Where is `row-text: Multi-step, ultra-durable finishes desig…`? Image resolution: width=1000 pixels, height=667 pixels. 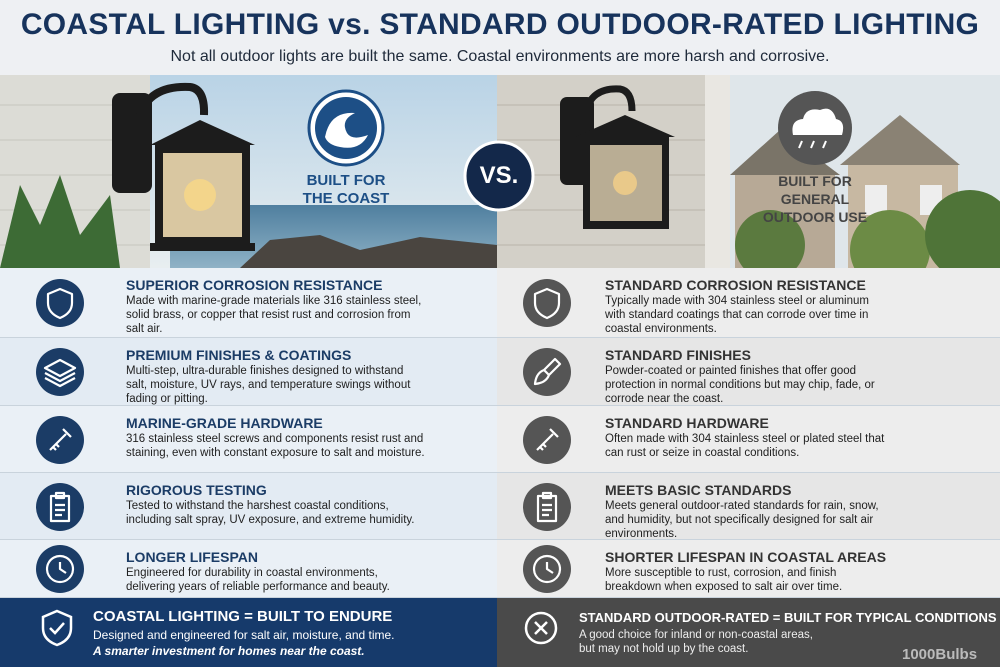
row-text: Multi-step, ultra-durable finishes desig… is located at coordinates (268, 385).